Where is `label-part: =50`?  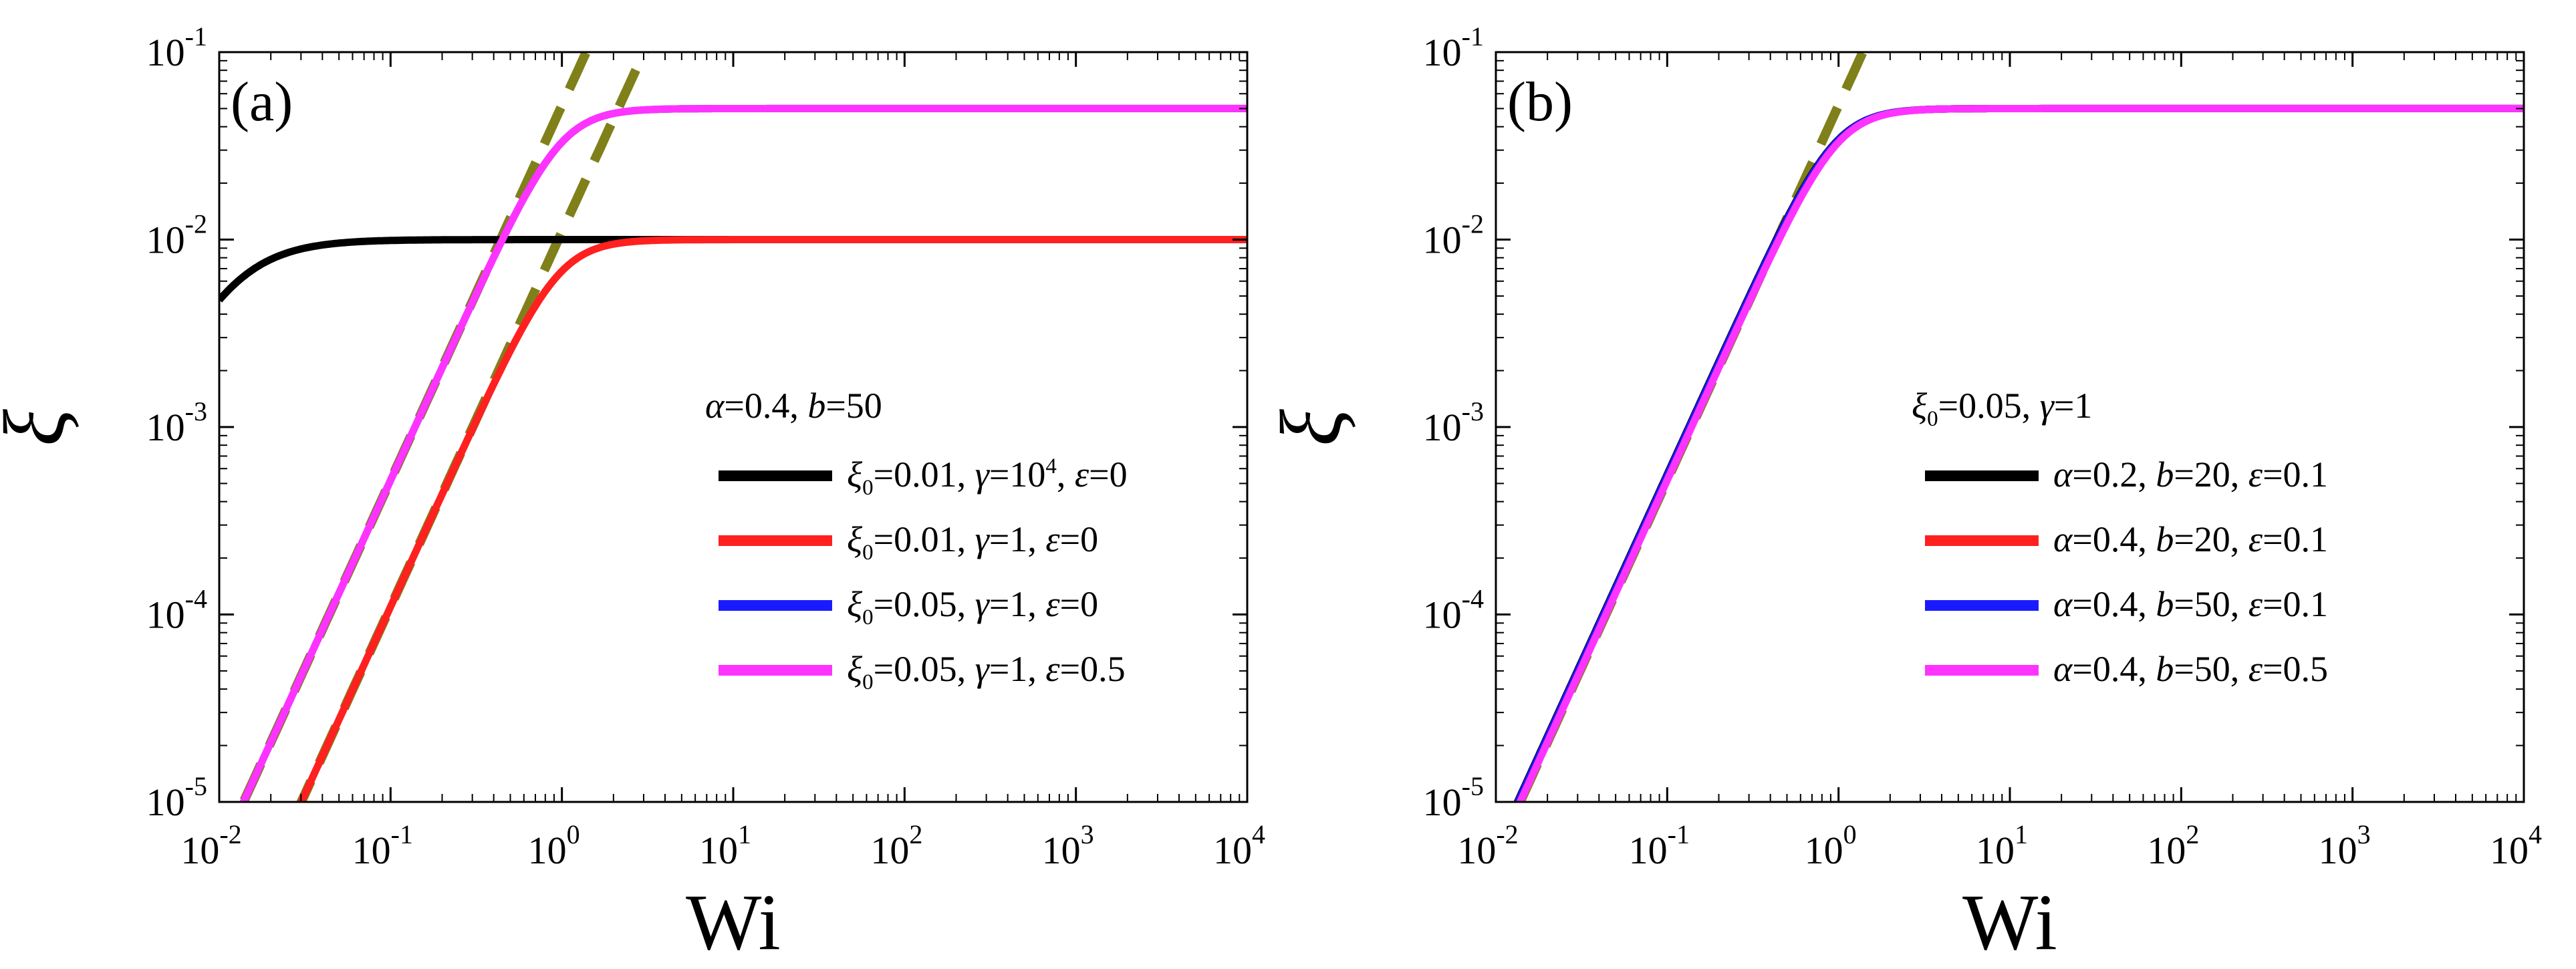
label-part: =50 is located at coordinates (854, 406).